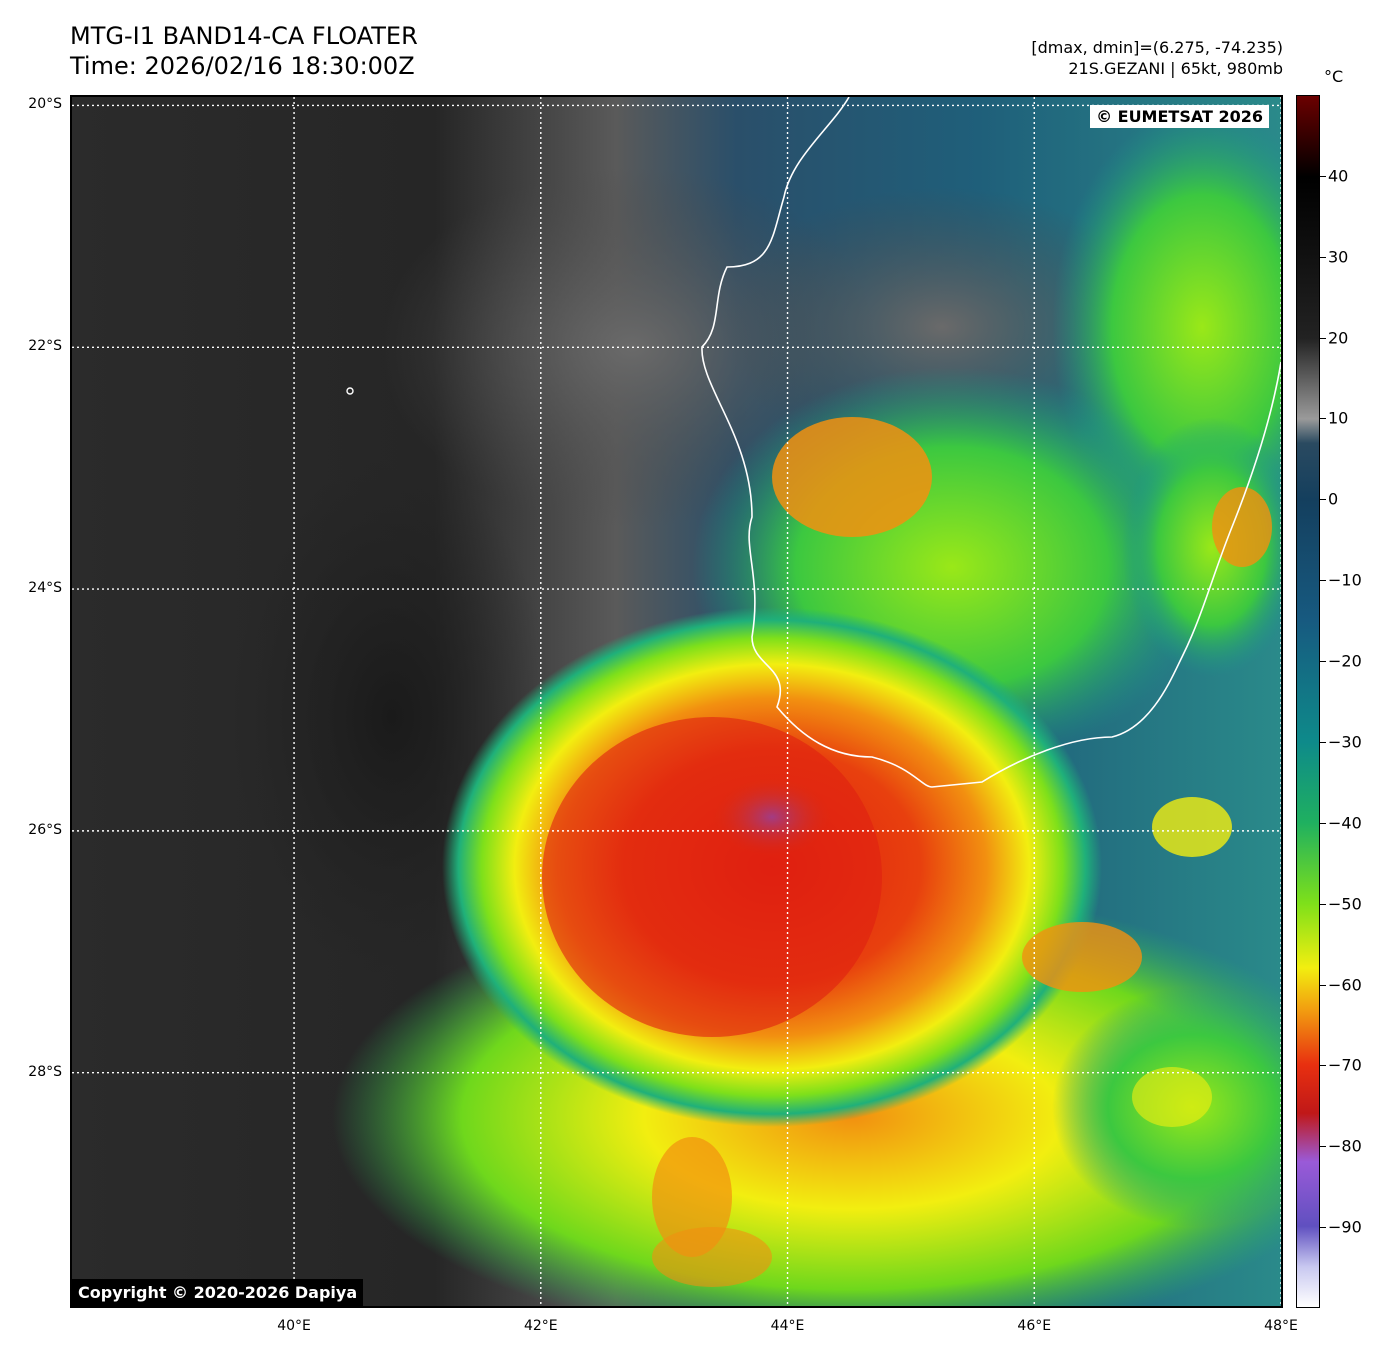 This screenshot has height=1359, width=1388. What do you see at coordinates (1157, 47) in the screenshot?
I see `data-range-text: [dmax, dmin]=(6.275, -74.235)` at bounding box center [1157, 47].